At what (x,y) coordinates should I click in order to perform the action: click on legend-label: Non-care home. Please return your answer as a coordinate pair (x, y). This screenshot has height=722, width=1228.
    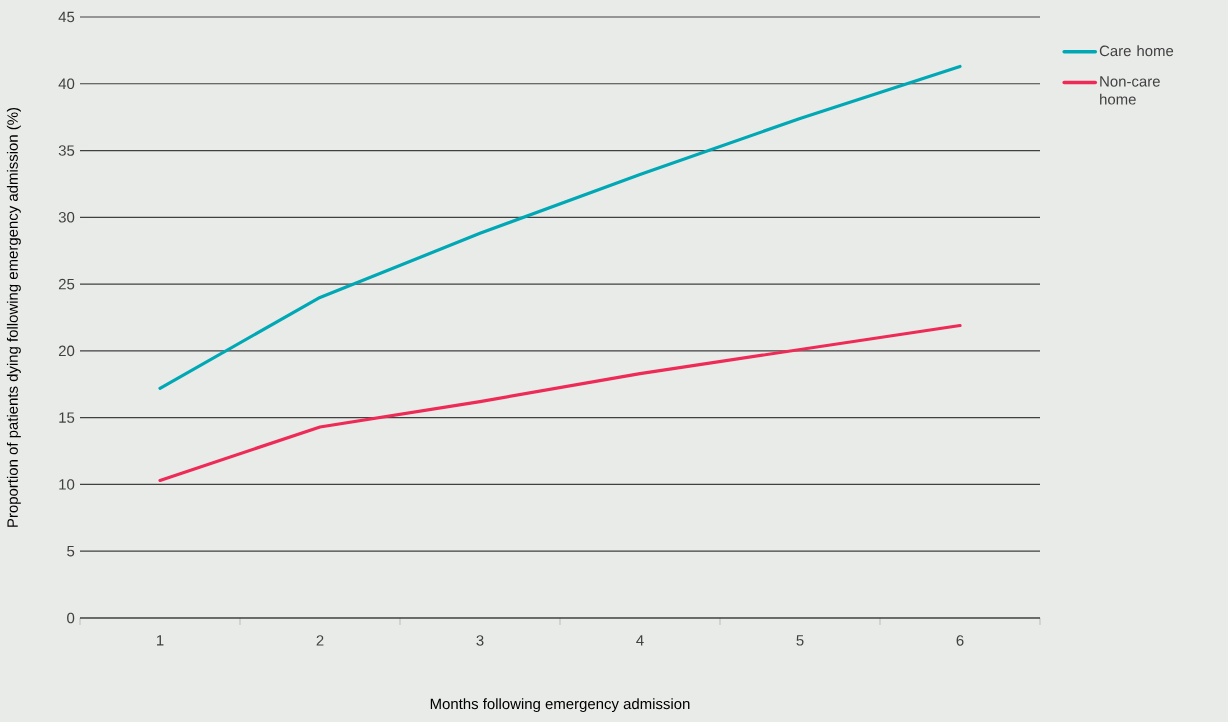
    Looking at the image, I should click on (1130, 90).